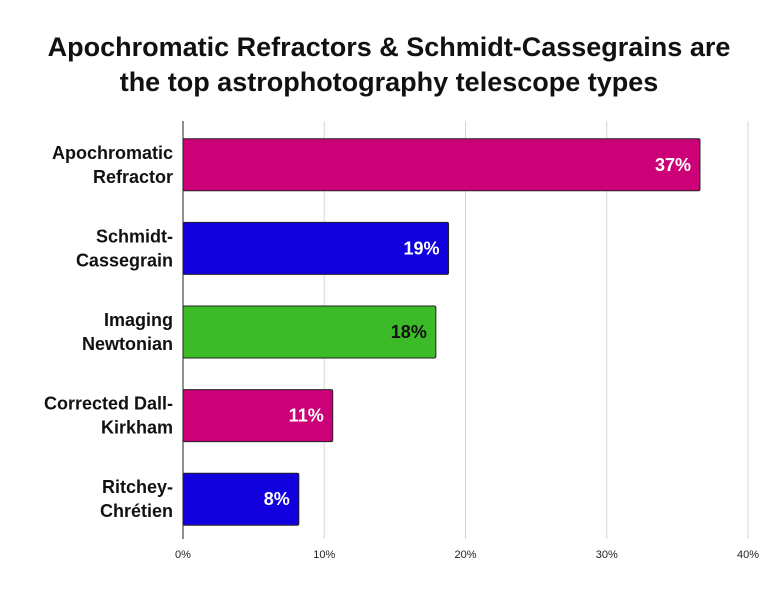  I want to click on chart-title-line-2: the top astrophotography telescope types, so click(389, 82).